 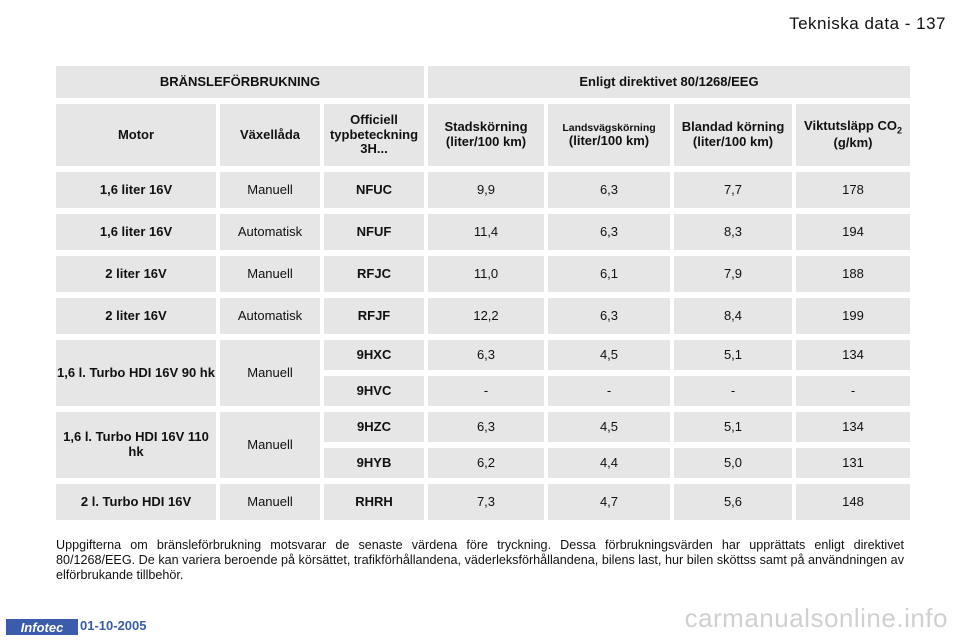 What do you see at coordinates (853, 316) in the screenshot?
I see `cell-co2: 199` at bounding box center [853, 316].